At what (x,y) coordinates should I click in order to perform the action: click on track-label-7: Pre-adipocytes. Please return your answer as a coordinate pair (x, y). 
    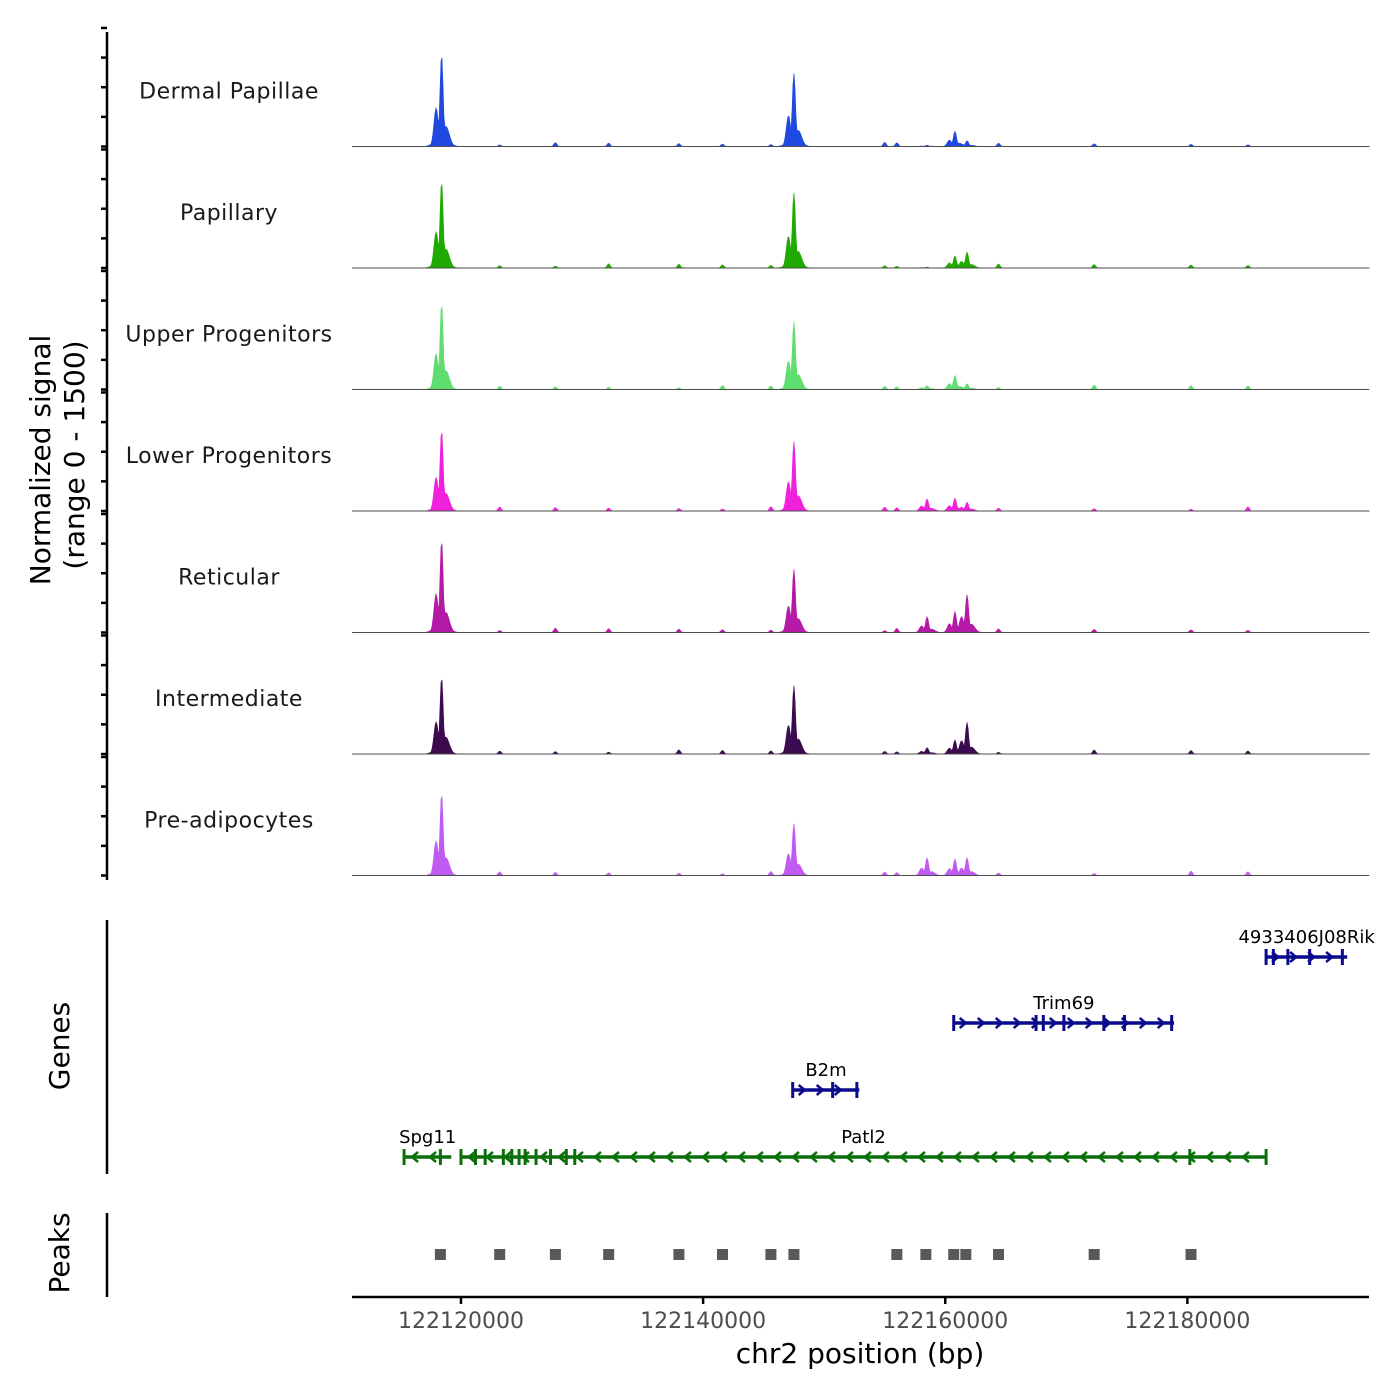
    Looking at the image, I should click on (229, 821).